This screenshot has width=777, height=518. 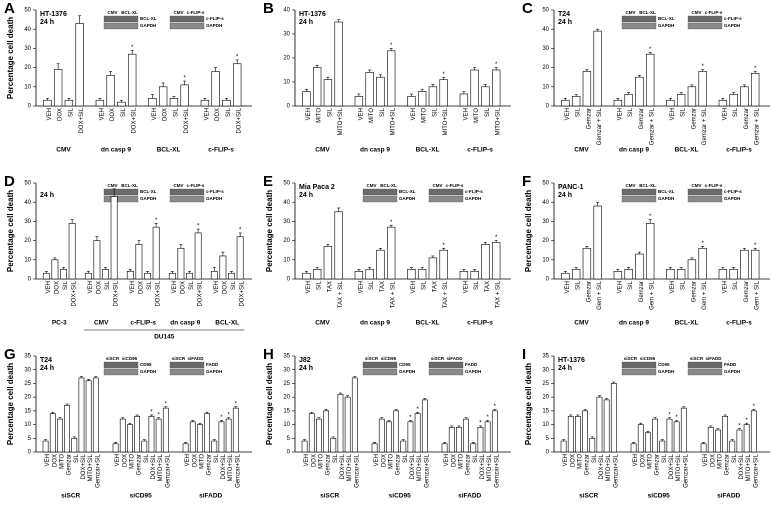 What do you see at coordinates (46, 360) in the screenshot?
I see `cell-line: T24` at bounding box center [46, 360].